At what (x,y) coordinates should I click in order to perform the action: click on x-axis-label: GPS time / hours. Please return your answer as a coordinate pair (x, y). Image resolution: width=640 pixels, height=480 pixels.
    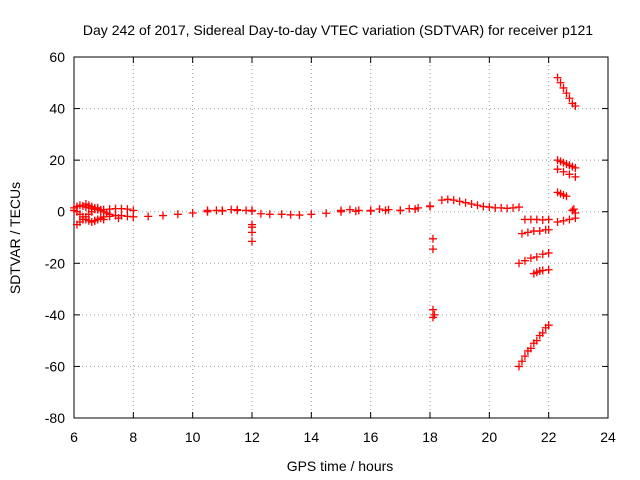
    Looking at the image, I should click on (340, 466).